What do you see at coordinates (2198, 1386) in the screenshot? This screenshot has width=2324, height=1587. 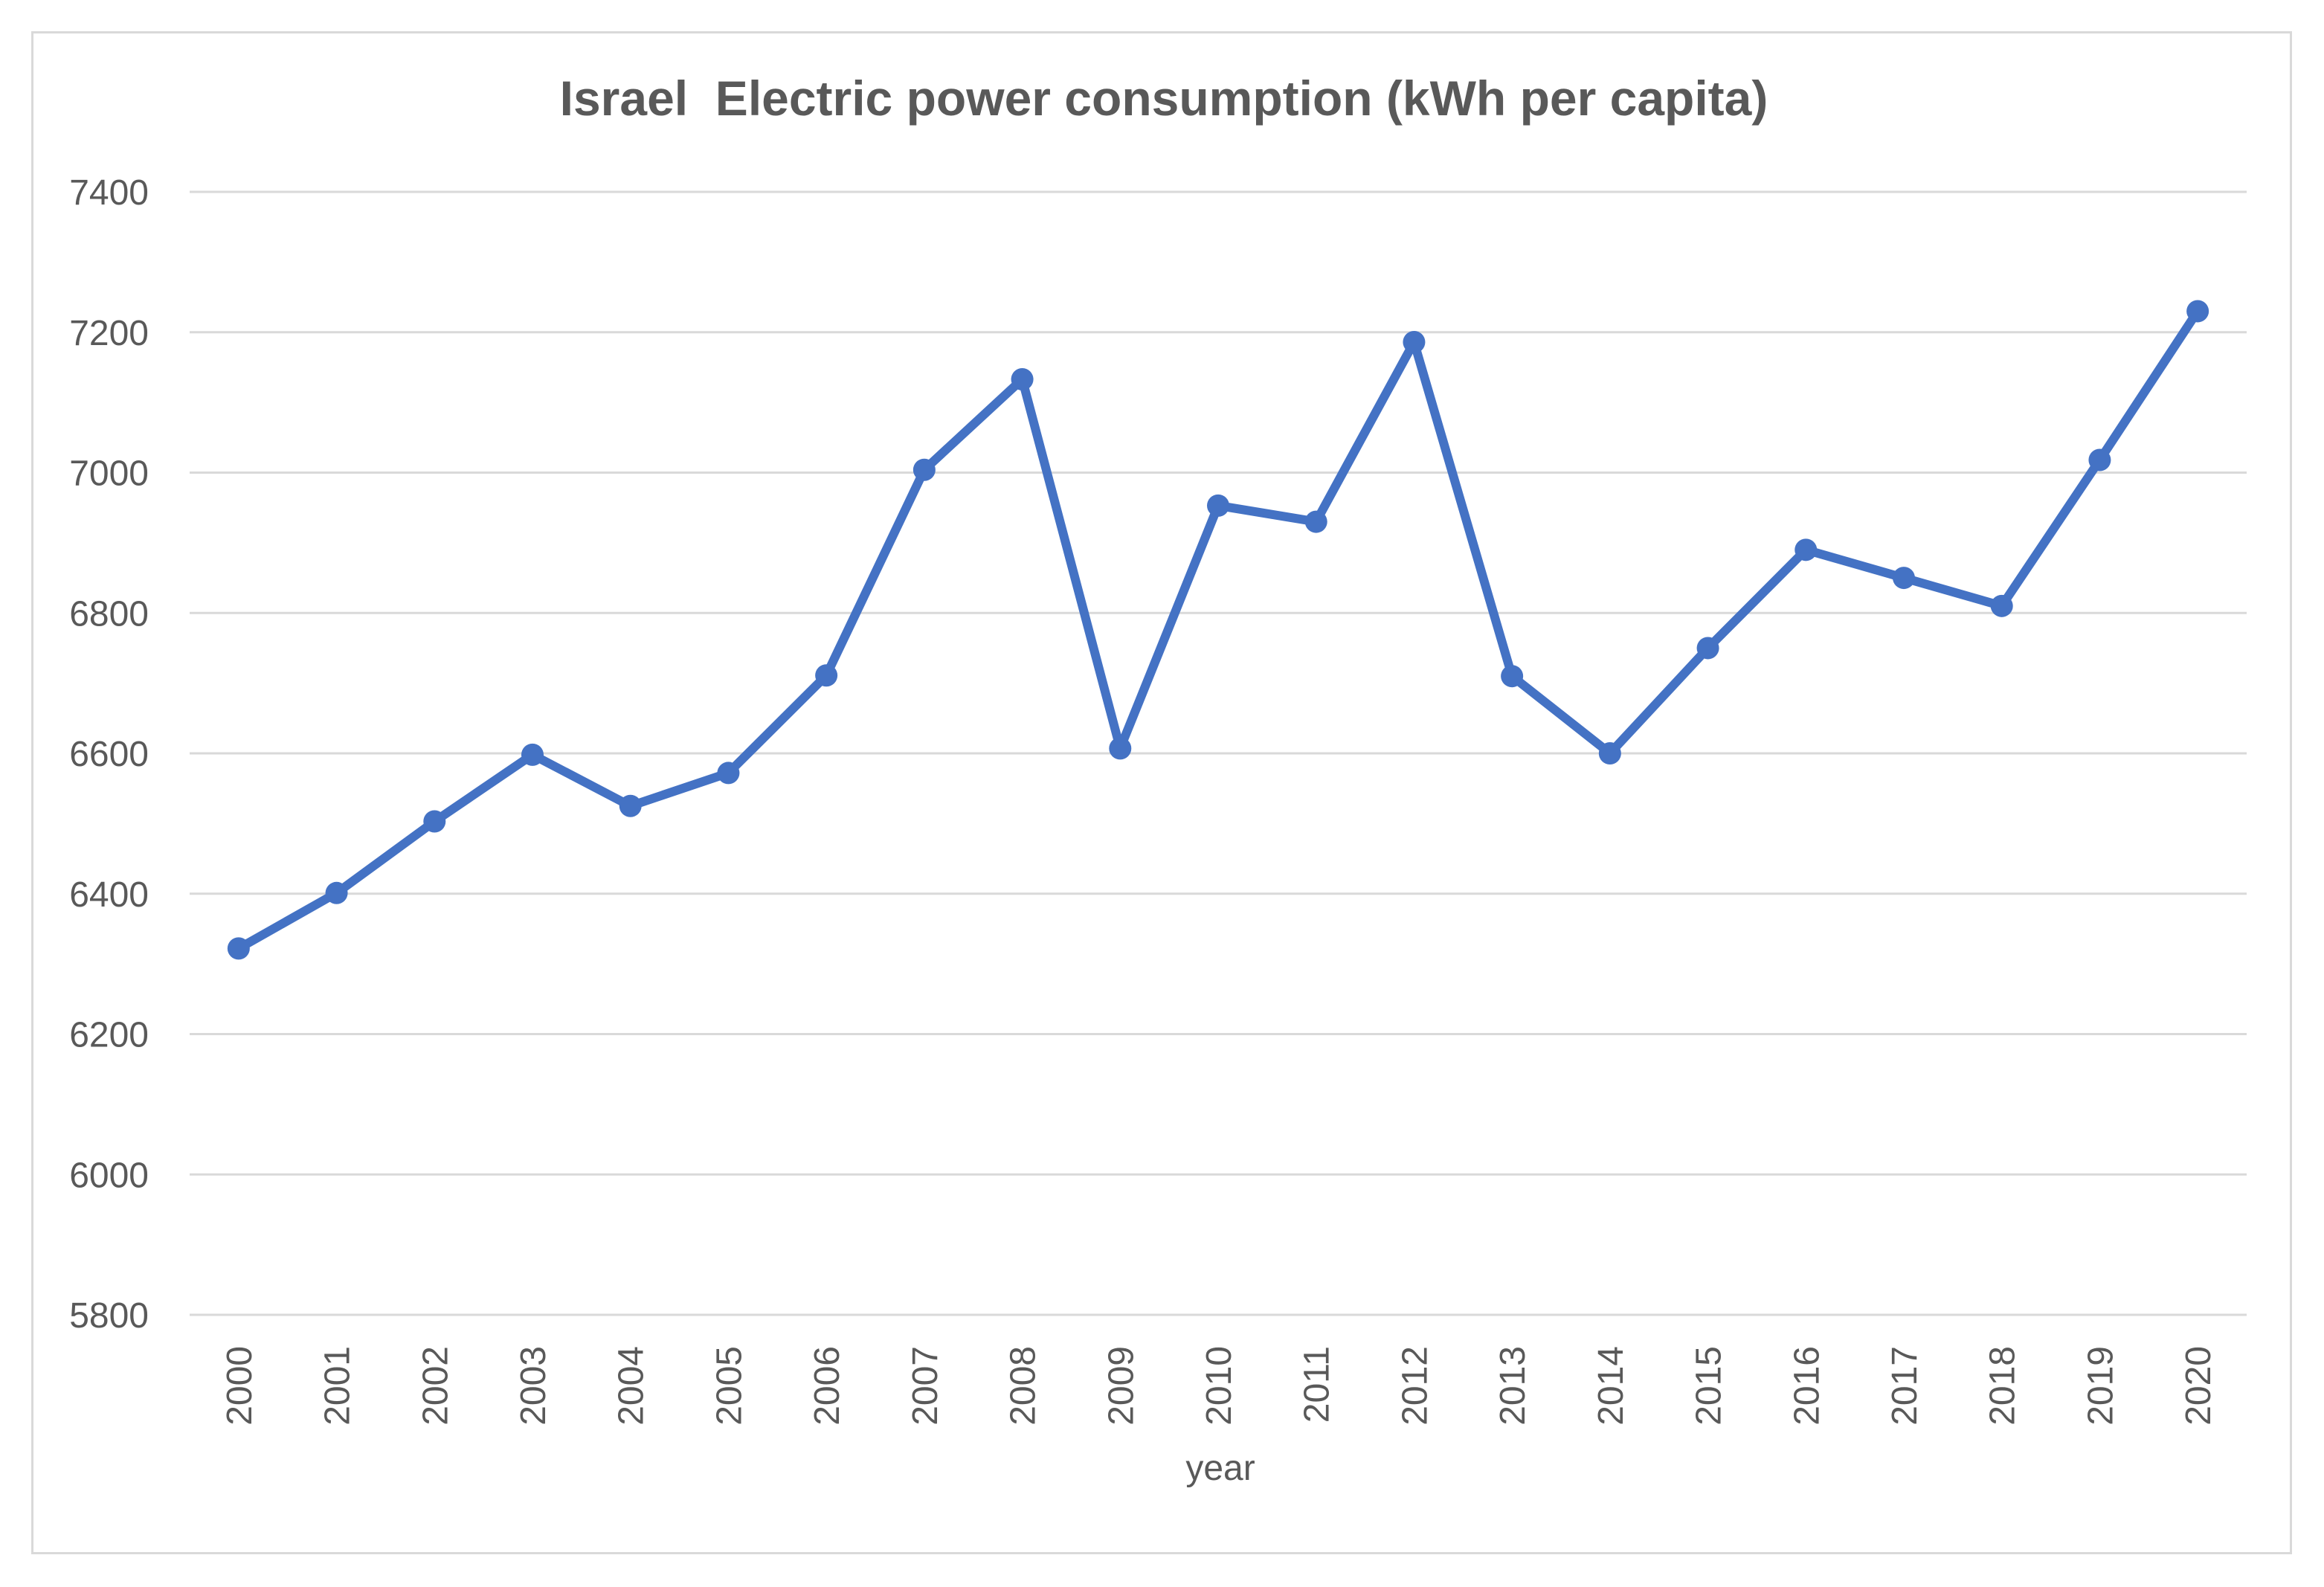 I see `x-tick-label: 2020` at bounding box center [2198, 1386].